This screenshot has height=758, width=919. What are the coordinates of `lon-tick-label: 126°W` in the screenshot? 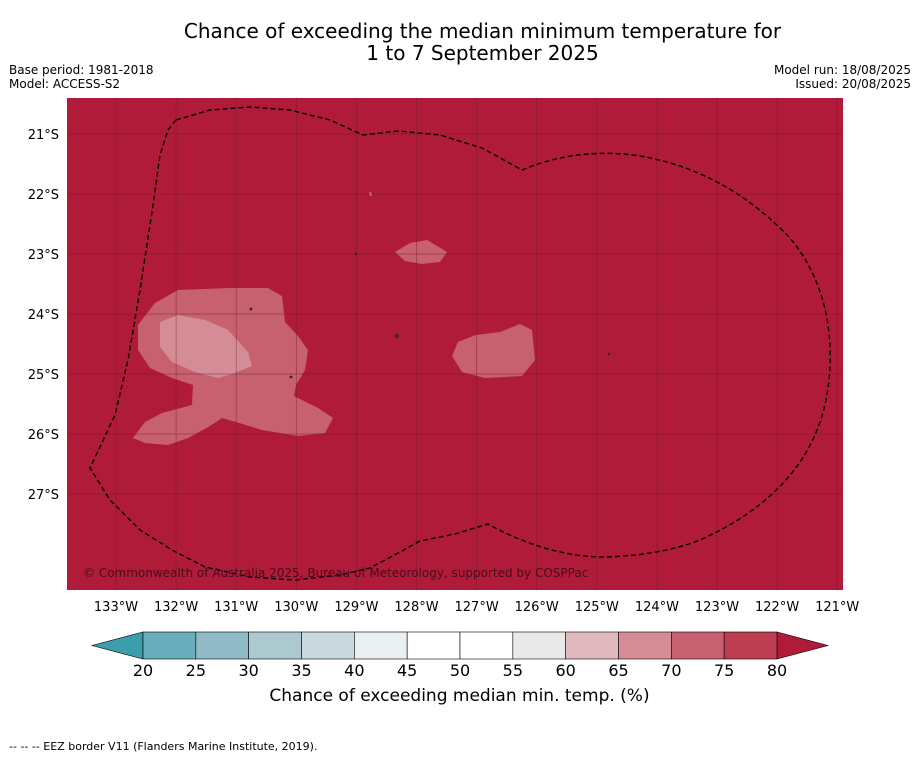 It's located at (537, 607).